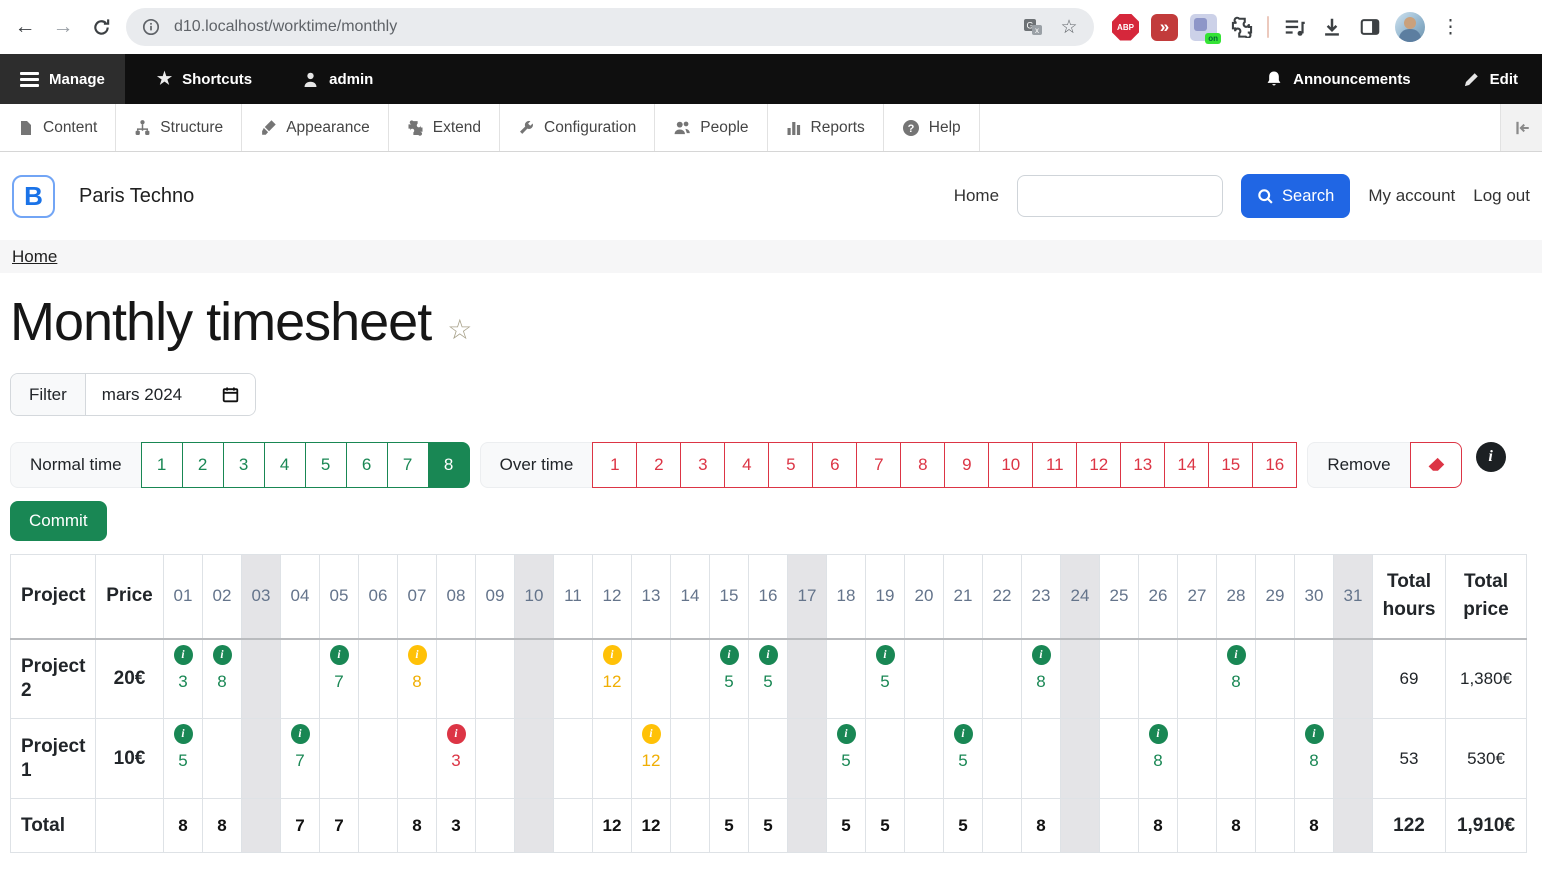 This screenshot has width=1542, height=887. What do you see at coordinates (161, 465) in the screenshot?
I see `normal-time-button-1: 1` at bounding box center [161, 465].